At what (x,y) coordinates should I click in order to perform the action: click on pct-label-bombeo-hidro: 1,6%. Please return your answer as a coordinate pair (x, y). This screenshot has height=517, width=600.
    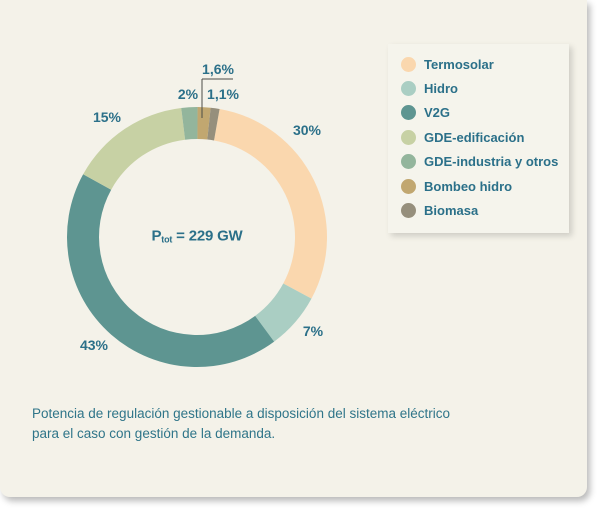
    Looking at the image, I should click on (218, 69).